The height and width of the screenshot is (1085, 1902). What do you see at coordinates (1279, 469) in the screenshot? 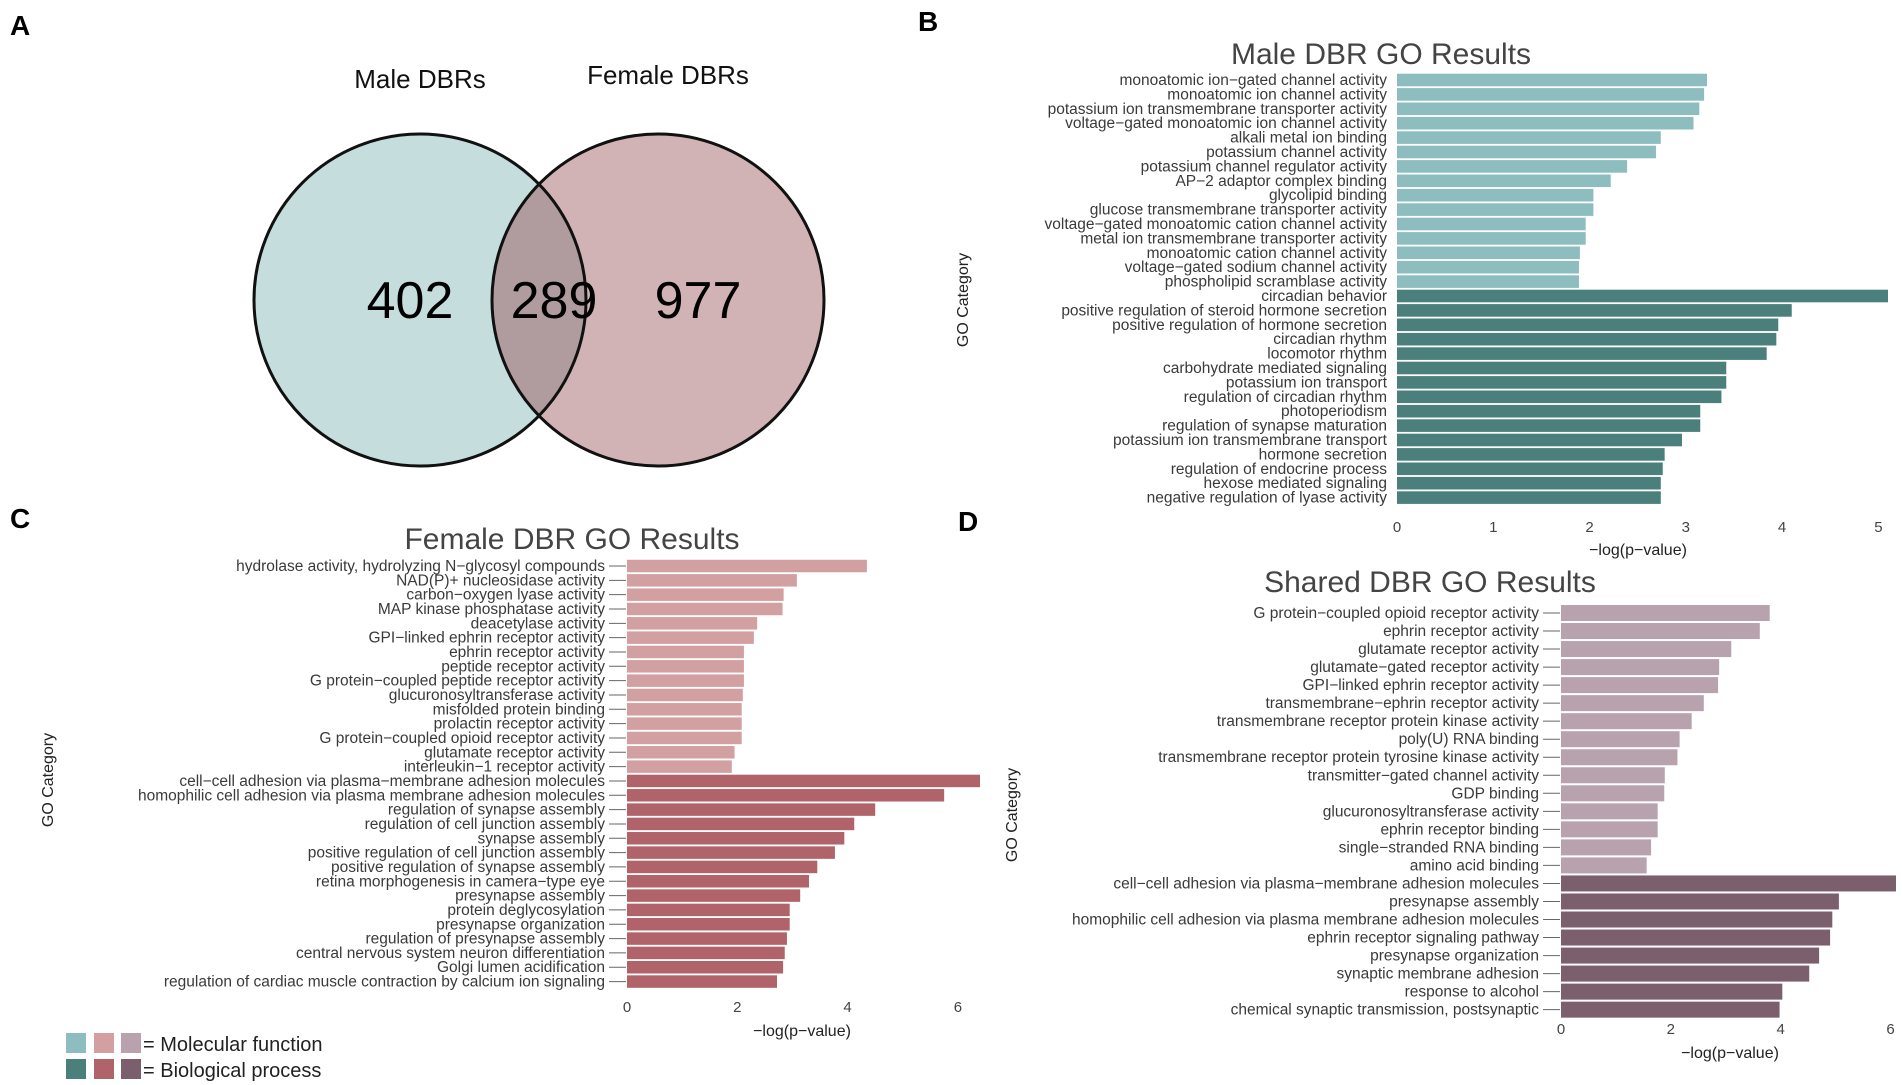
I see `category-label: regulation of endocrine process` at bounding box center [1279, 469].